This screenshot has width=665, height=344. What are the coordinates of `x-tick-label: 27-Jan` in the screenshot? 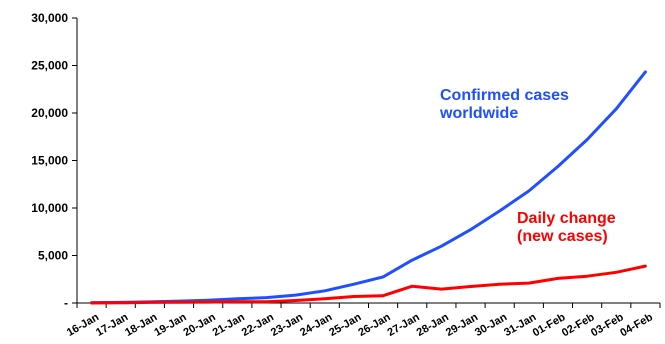 It's located at (404, 325).